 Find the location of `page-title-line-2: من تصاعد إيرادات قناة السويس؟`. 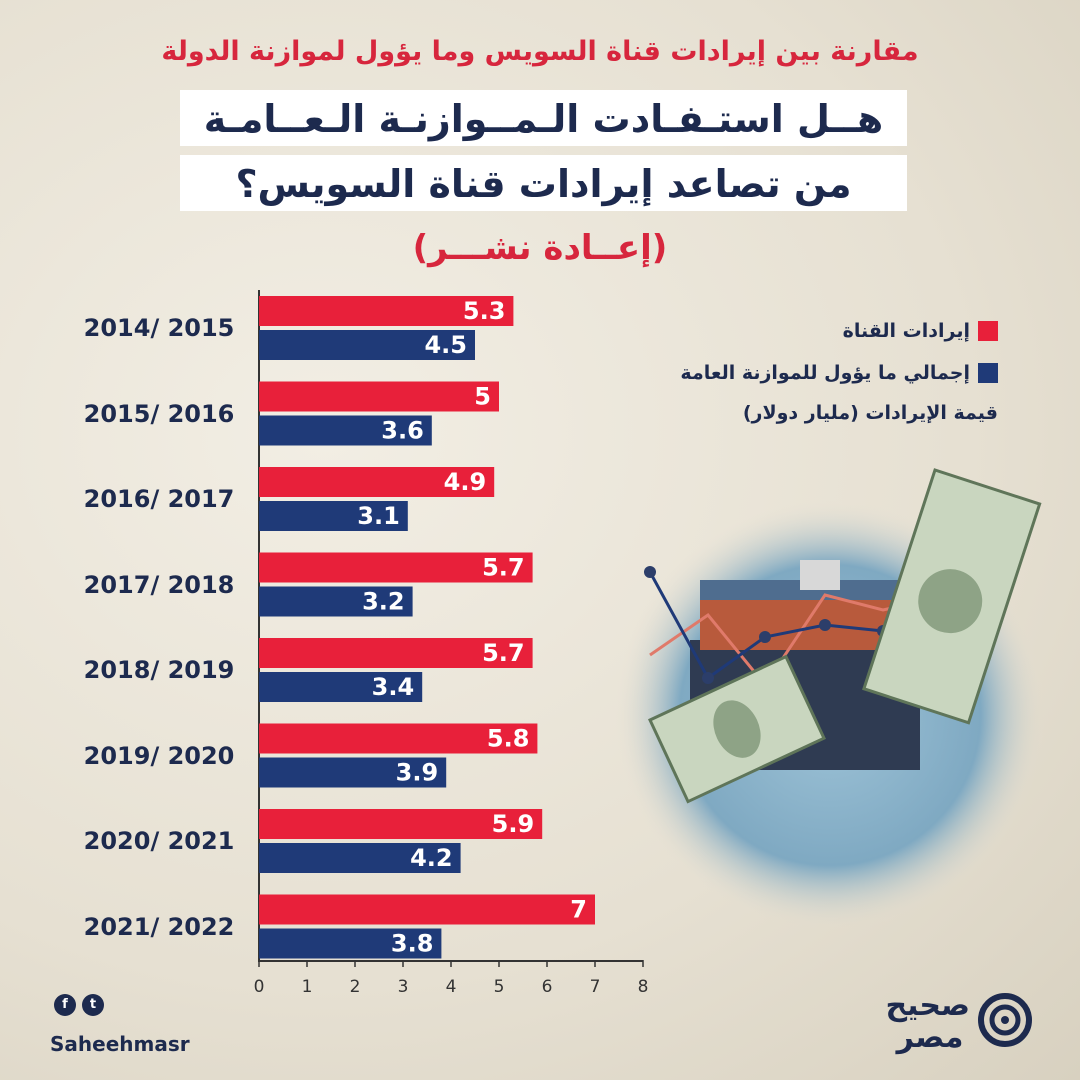

page-title-line-2: من تصاعد إيرادات قناة السويس؟ is located at coordinates (543, 183).